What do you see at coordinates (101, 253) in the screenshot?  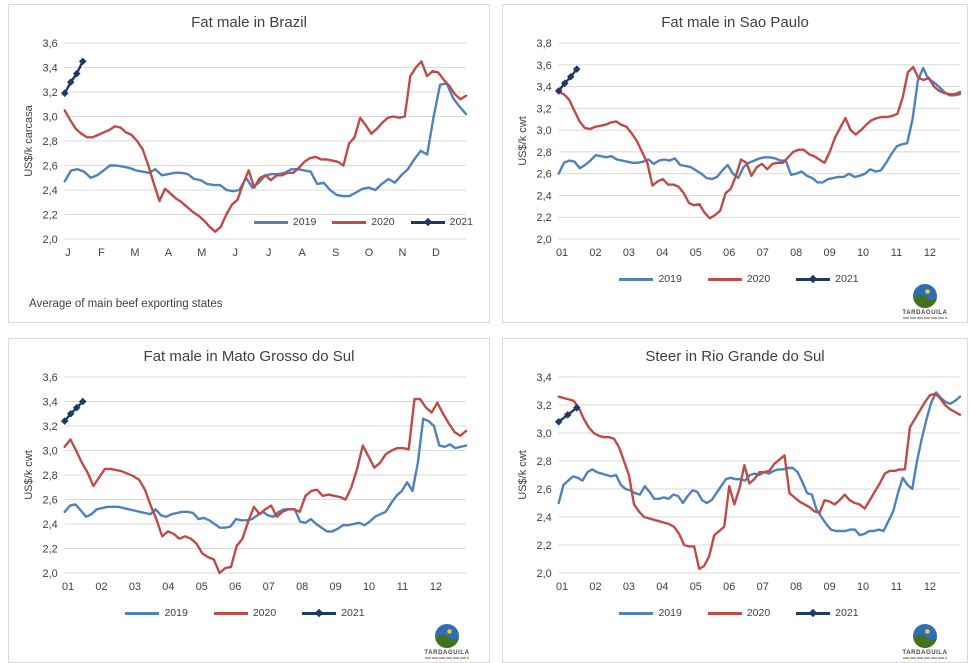 I see `svg-text: F` at bounding box center [101, 253].